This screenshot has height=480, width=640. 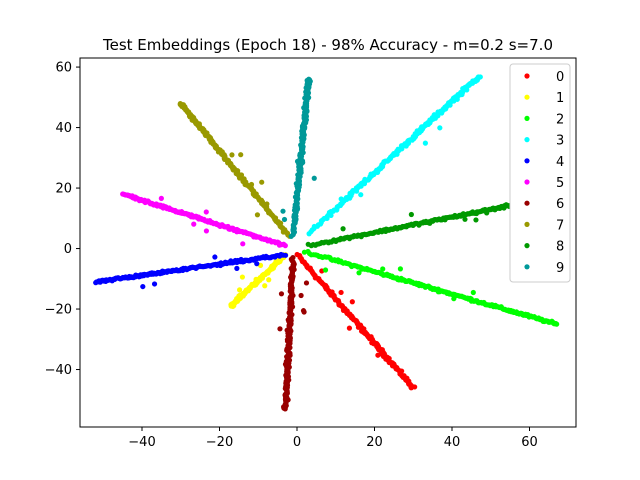 I want to click on series-6-points, so click(x=293, y=333).